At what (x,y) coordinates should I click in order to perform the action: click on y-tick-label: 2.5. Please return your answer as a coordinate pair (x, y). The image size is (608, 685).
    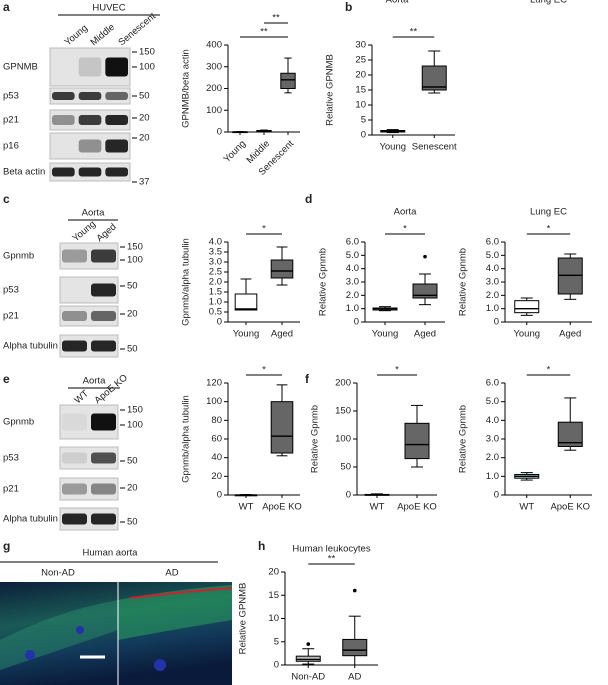
    Looking at the image, I should click on (215, 272).